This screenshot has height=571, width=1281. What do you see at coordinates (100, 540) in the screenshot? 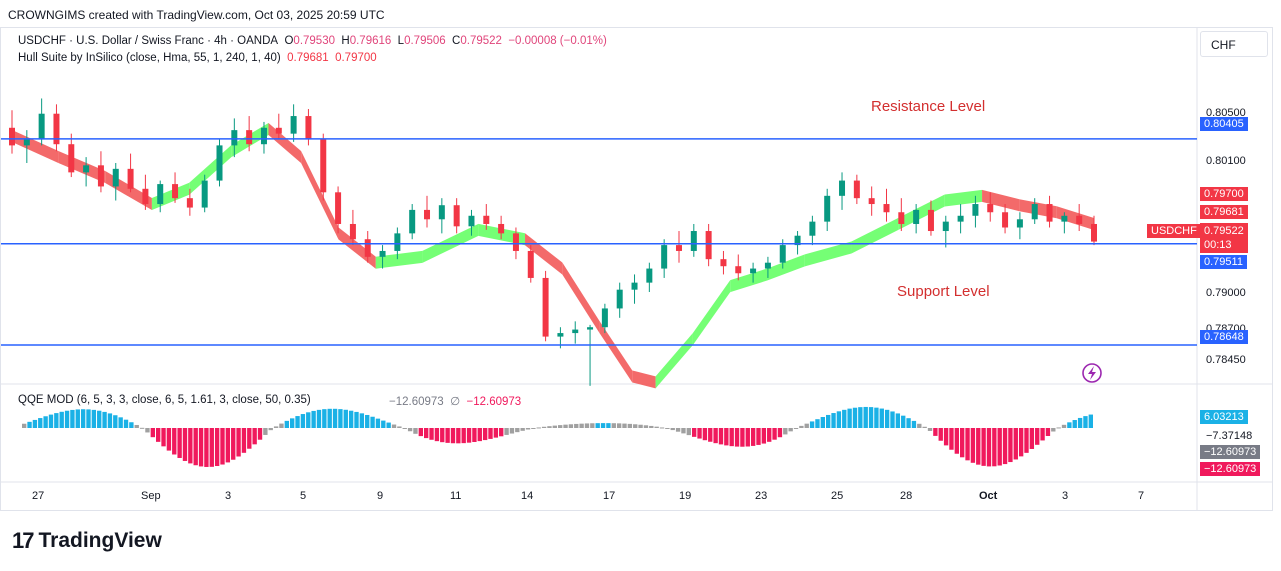
I see `tradingview-wordmark: TradingView` at bounding box center [100, 540].